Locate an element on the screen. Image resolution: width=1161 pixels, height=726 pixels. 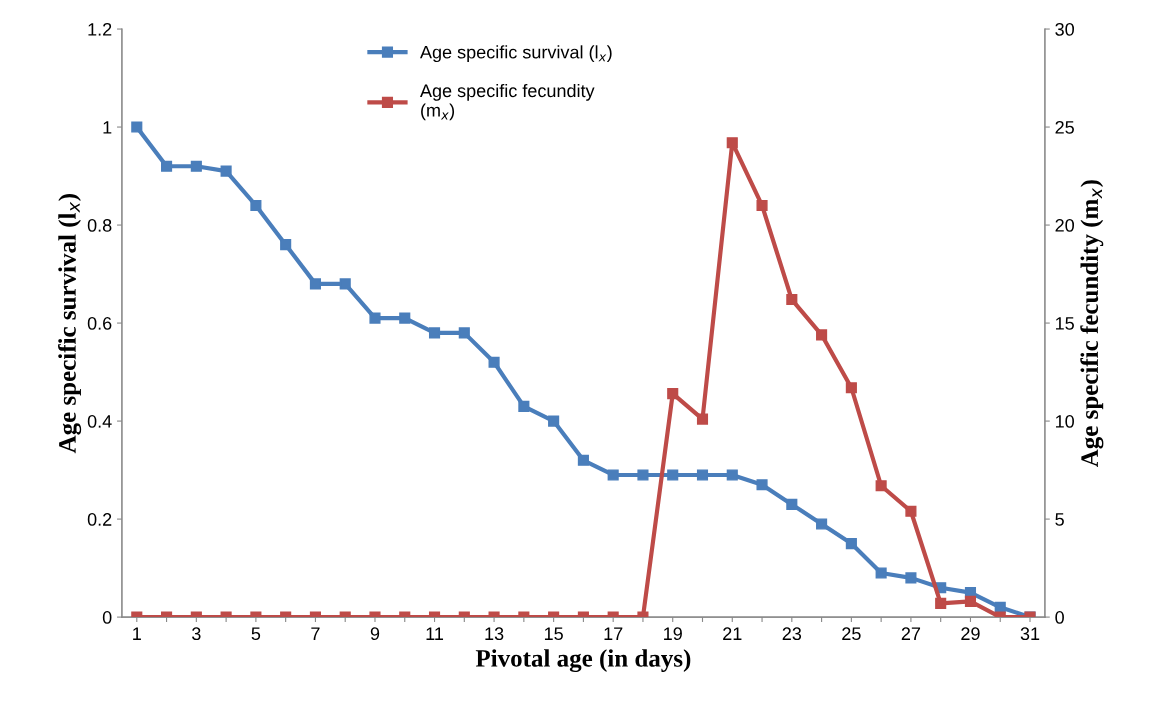
y2-tick-label: 30 is located at coordinates (1064, 29).